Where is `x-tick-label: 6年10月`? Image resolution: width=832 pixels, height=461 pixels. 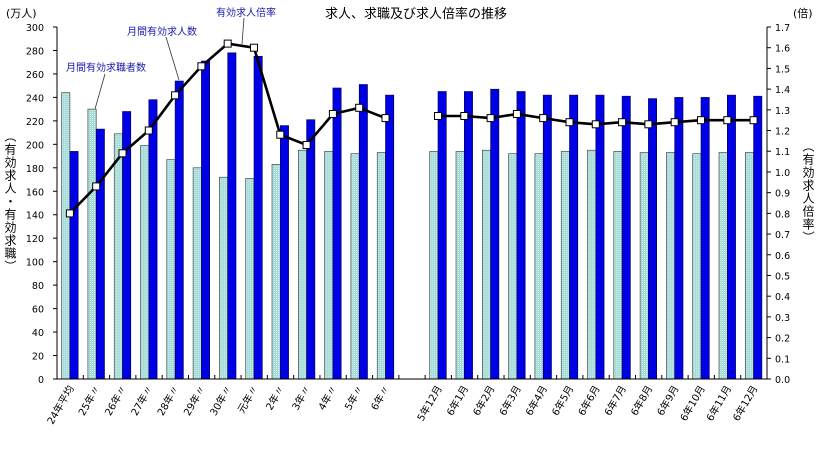
x-tick-label: 6年10月 is located at coordinates (692, 403).